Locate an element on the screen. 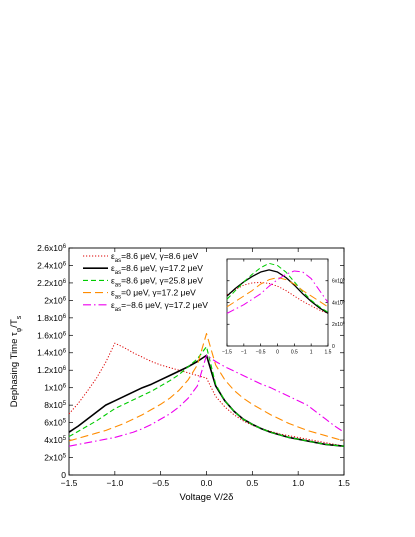 The height and width of the screenshot is (537, 415). y-tick-label: 1.4x106 is located at coordinates (52, 353).